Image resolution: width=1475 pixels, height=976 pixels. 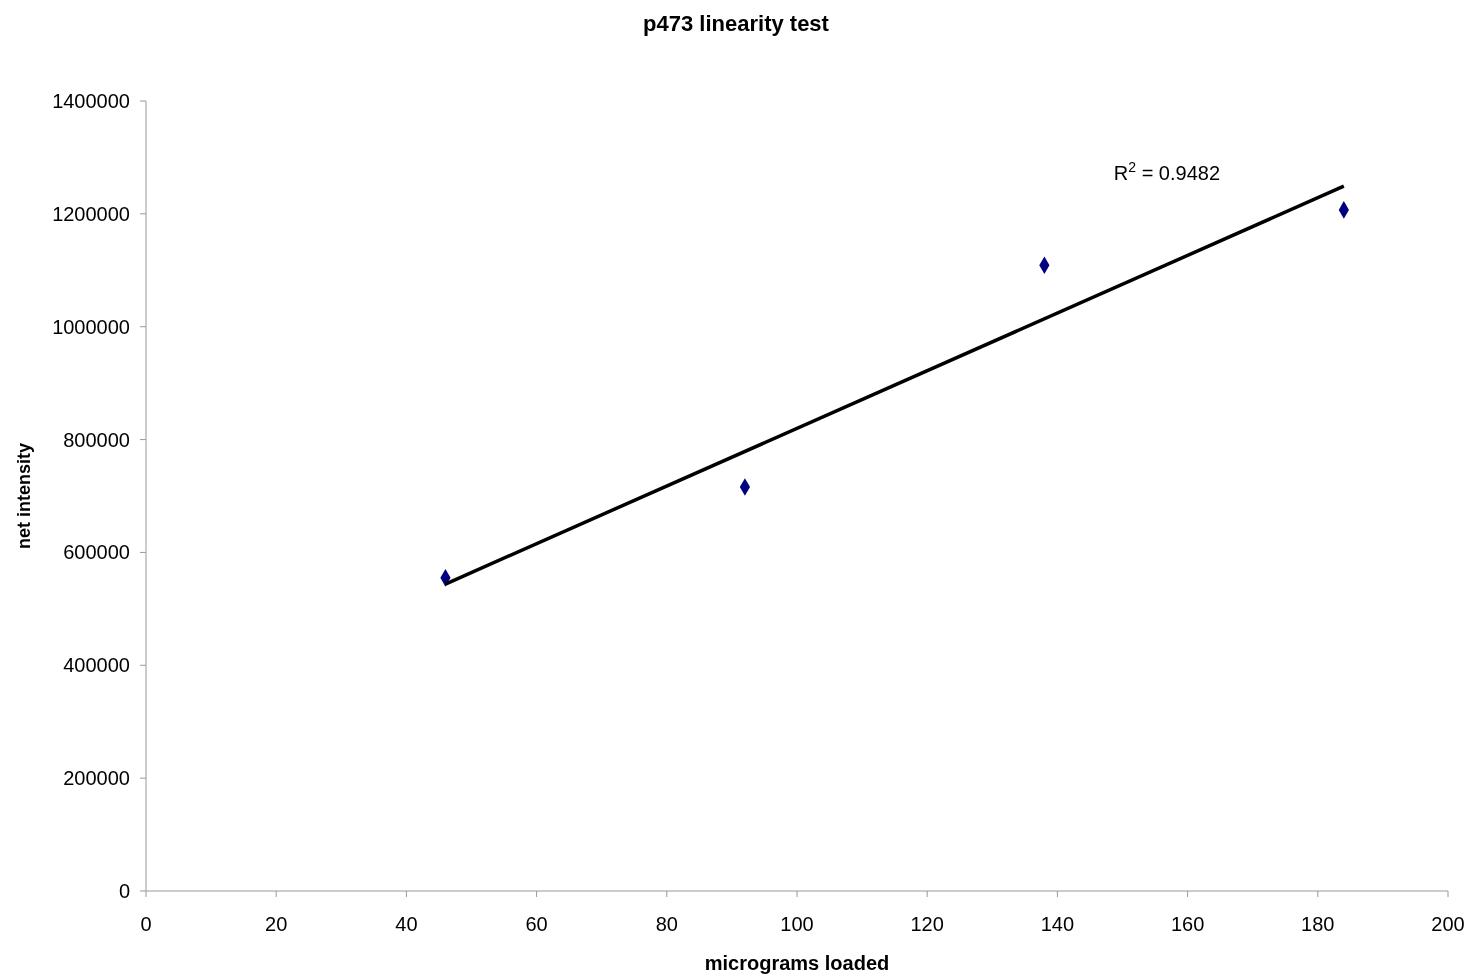 What do you see at coordinates (91, 101) in the screenshot?
I see `y-tick-label: 1400000` at bounding box center [91, 101].